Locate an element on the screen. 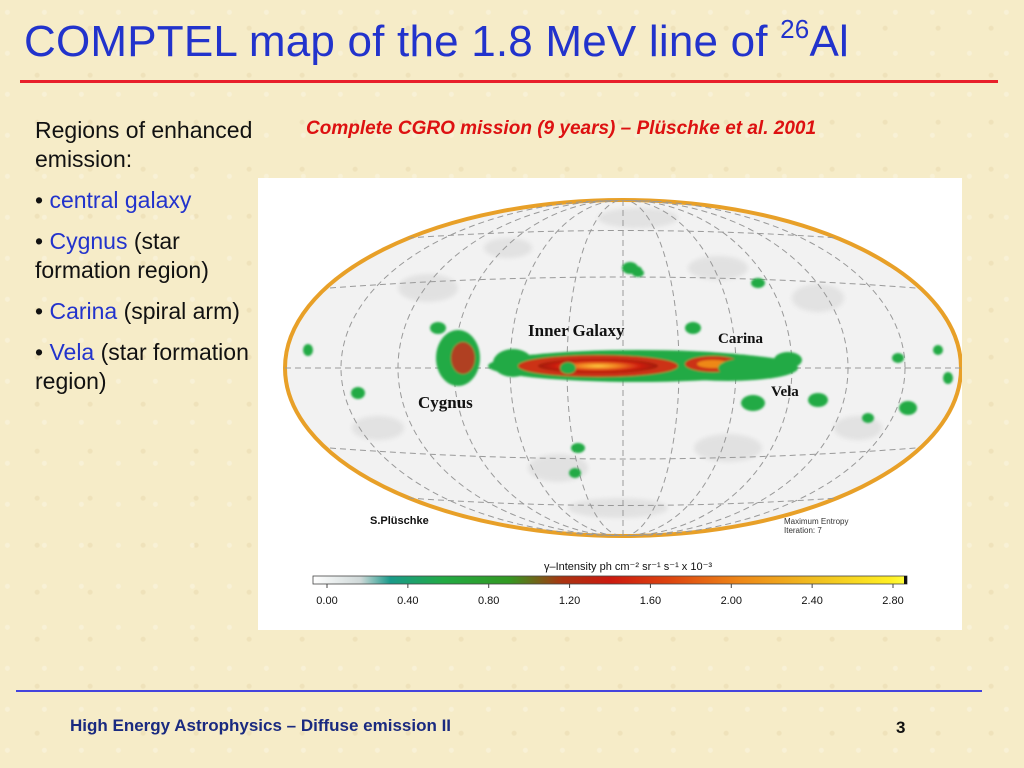 The image size is (1024, 768). colorbar-ticks: 0.00 0.40 0.80 1.20 1.60 2.00 2.40 2.80 is located at coordinates (610, 595).